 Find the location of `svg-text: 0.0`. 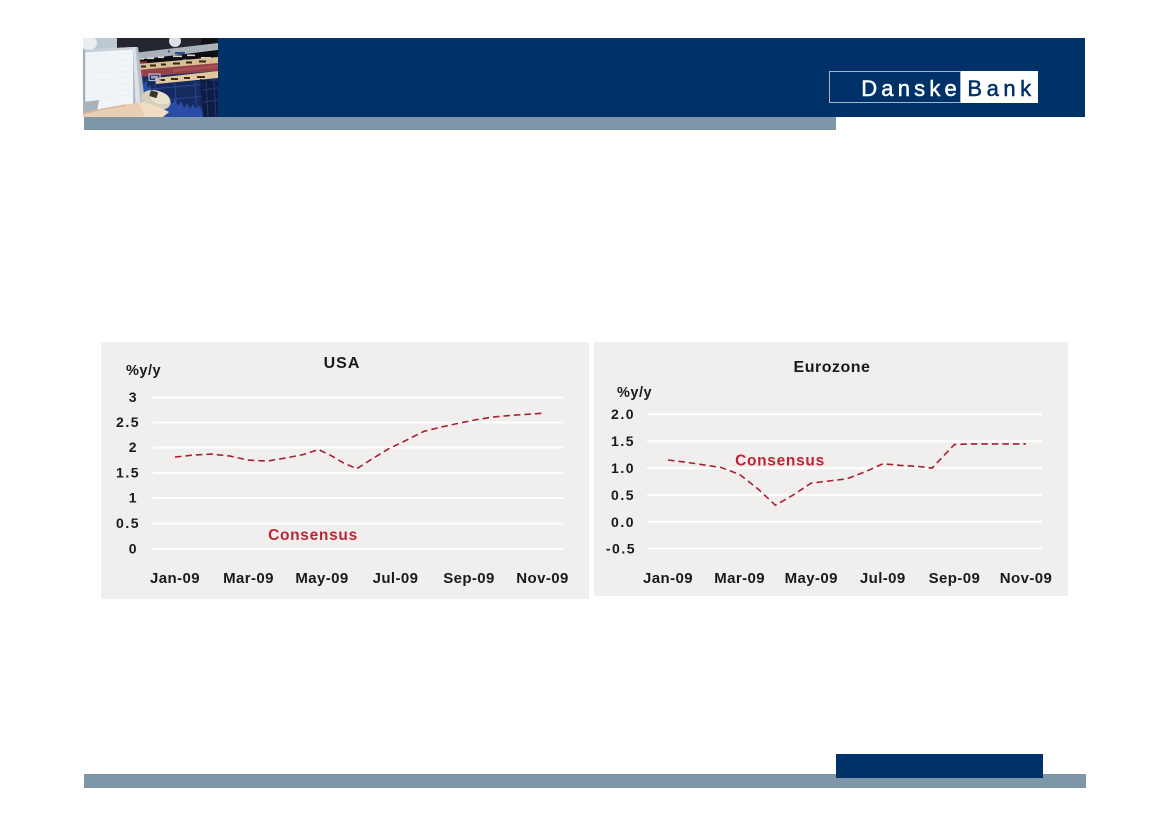

svg-text: 0.0 is located at coordinates (623, 522).